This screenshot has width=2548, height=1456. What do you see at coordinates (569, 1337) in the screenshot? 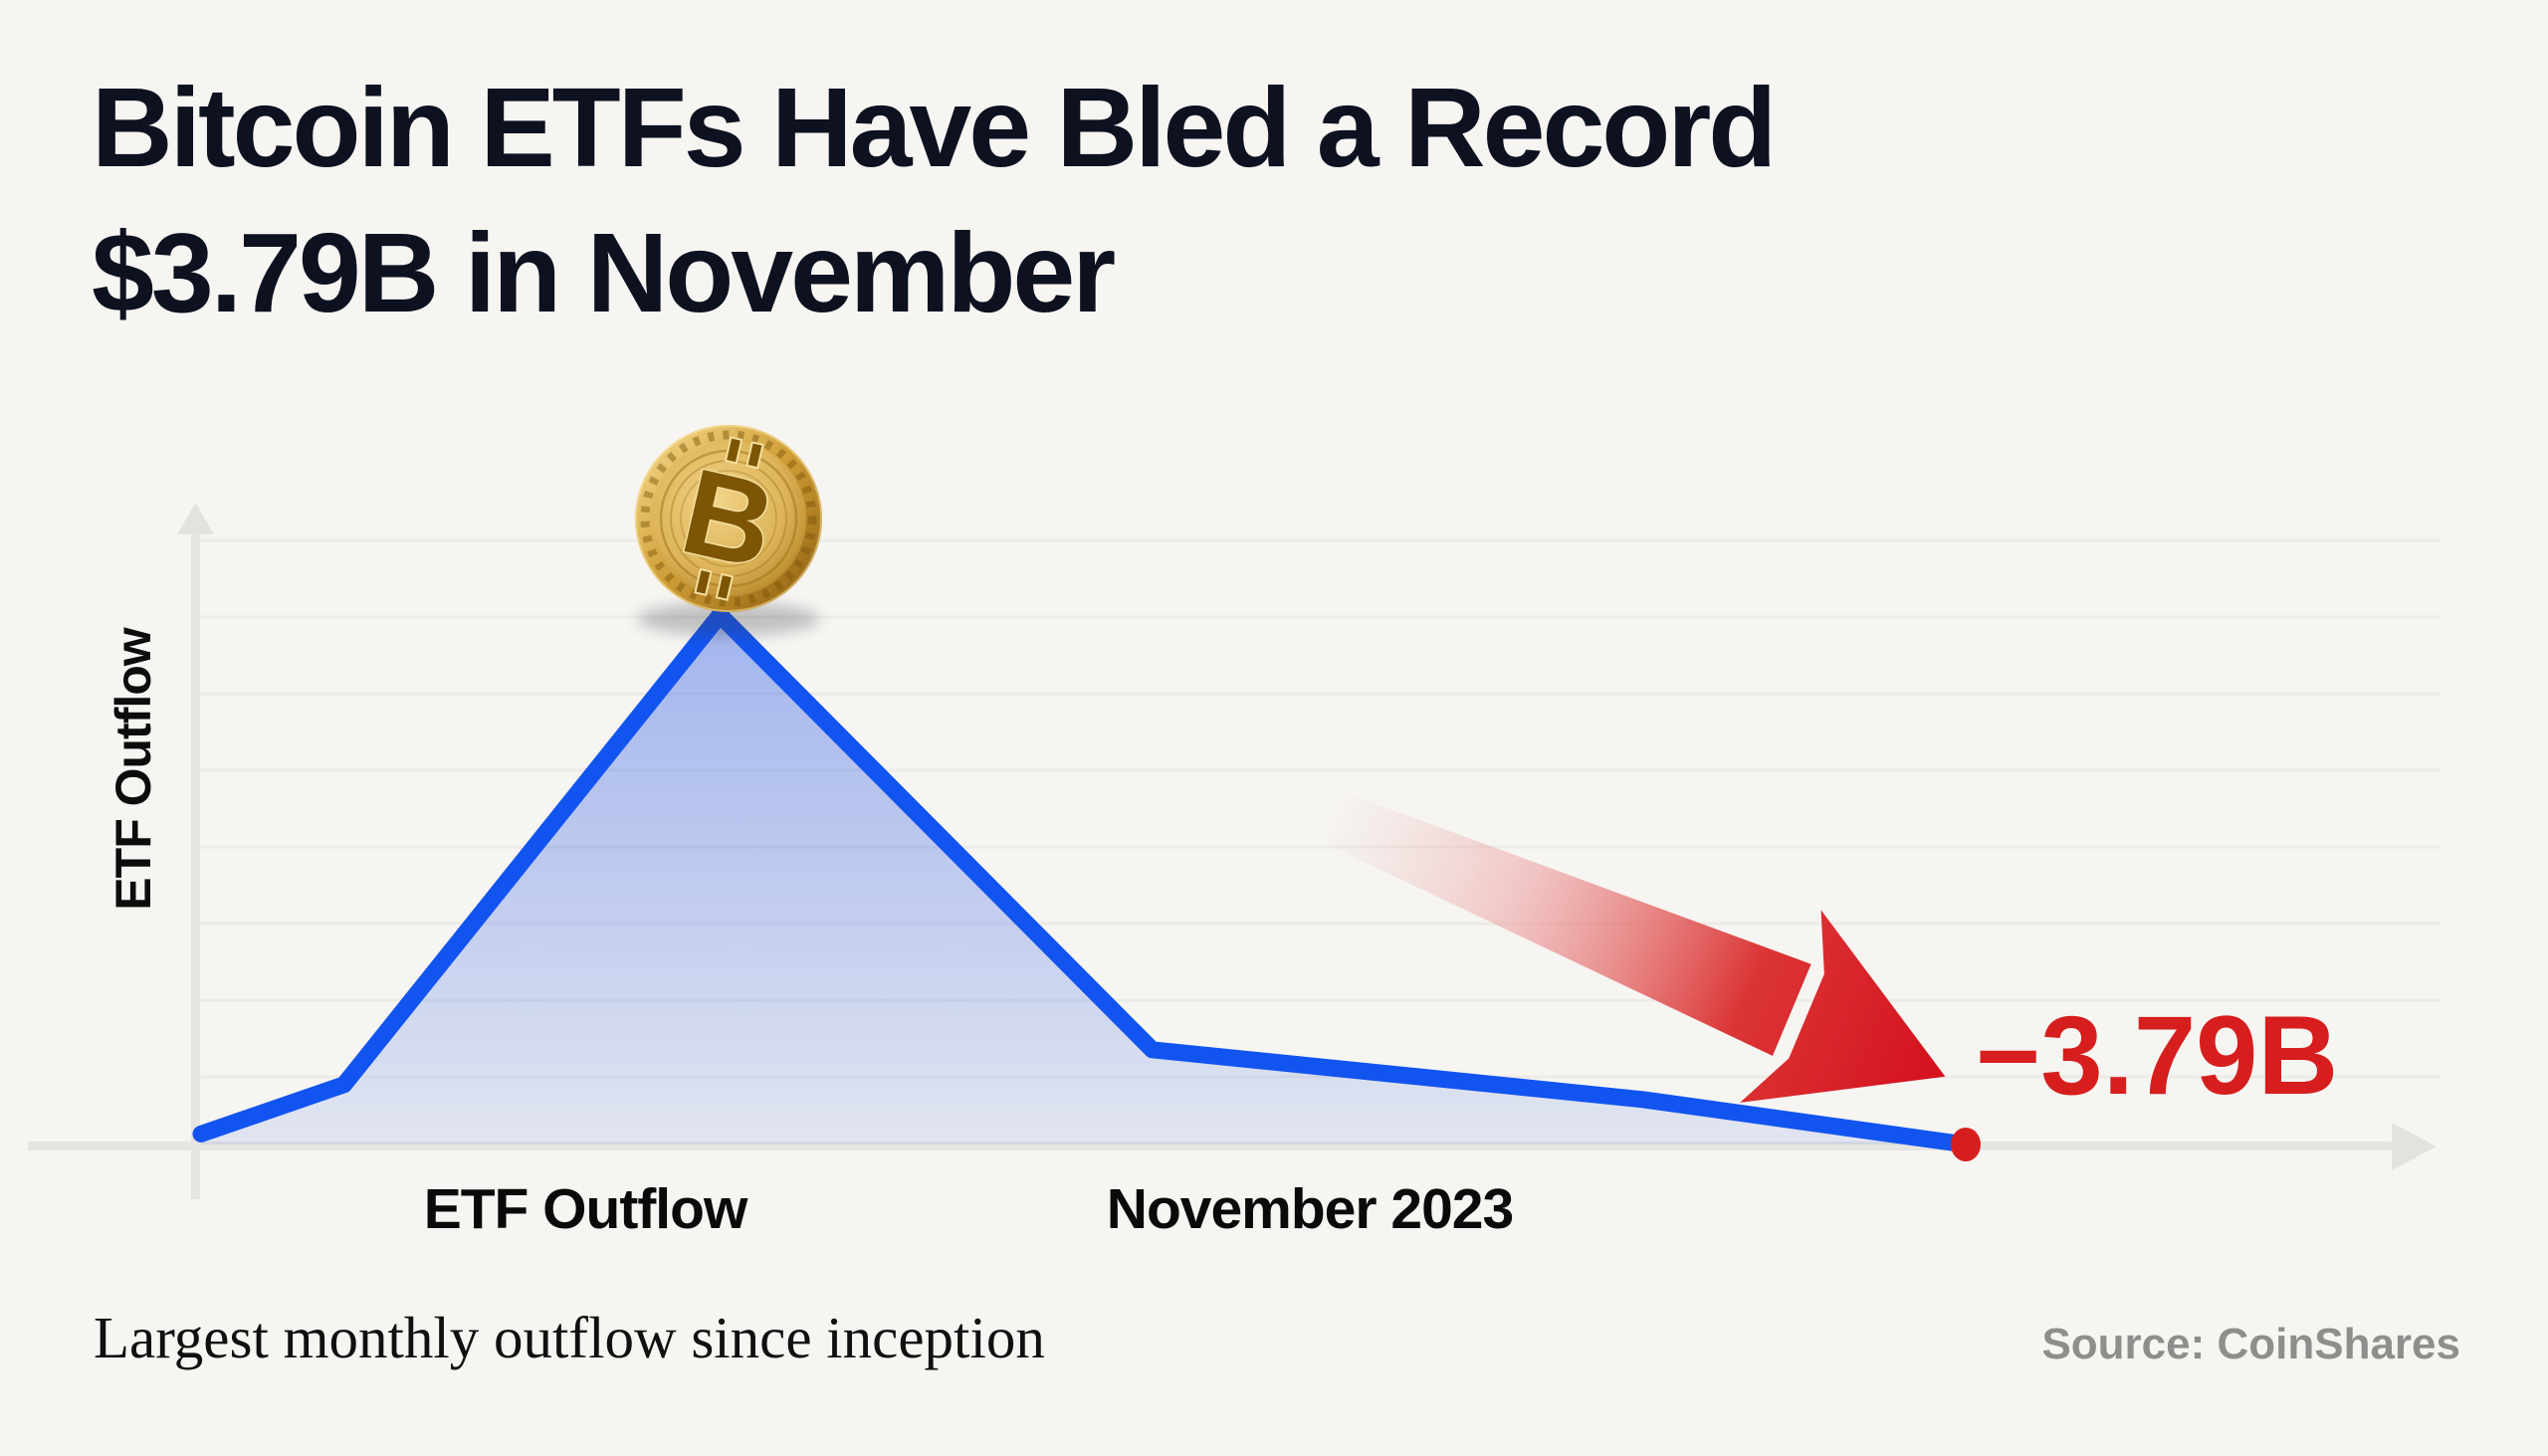
I see `chart-subtitle: Largest monthly outflow since inception` at bounding box center [569, 1337].